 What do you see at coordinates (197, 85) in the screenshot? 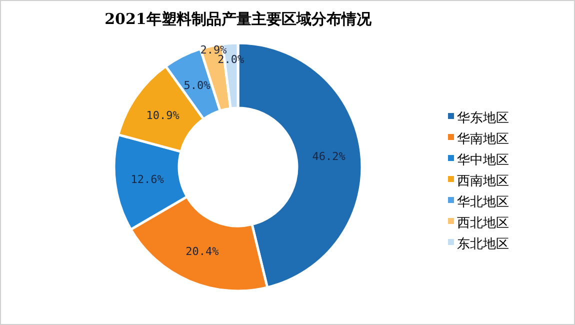
I see `data-label: 5.0%` at bounding box center [197, 85].